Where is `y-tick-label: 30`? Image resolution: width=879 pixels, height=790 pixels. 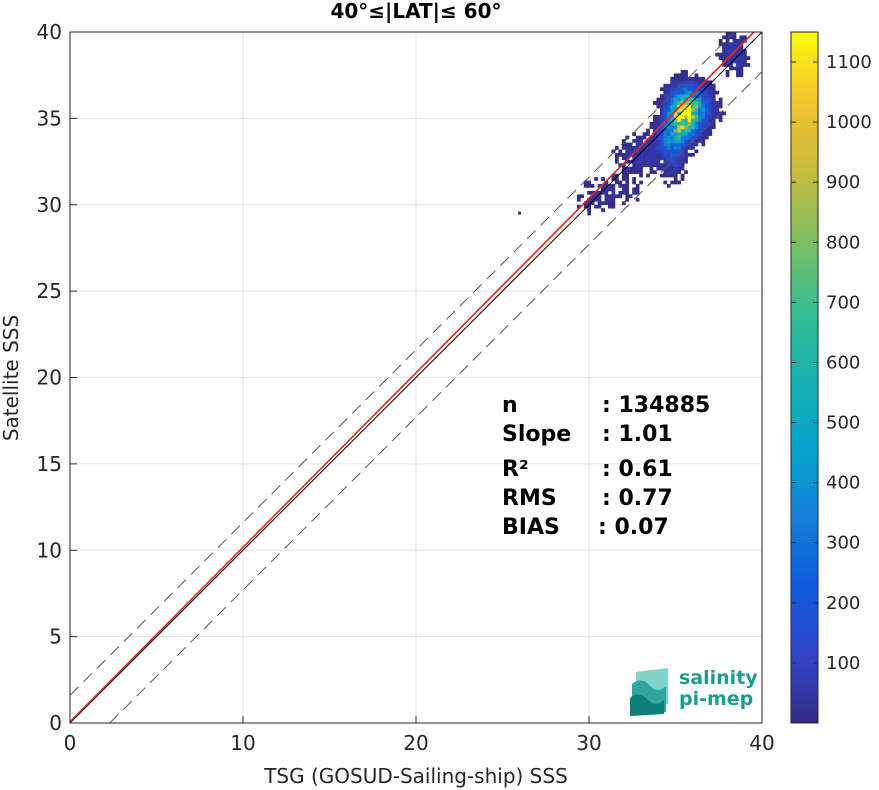
y-tick-label: 30 is located at coordinates (49, 205).